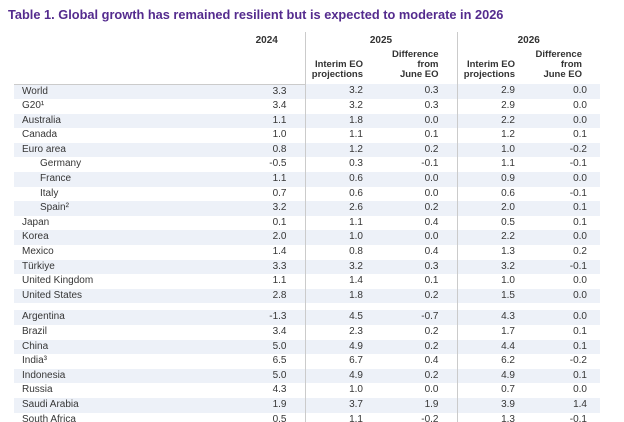  I want to click on table-row: Russia 4.3 1.0 0.0 0.7 0.0, so click(307, 390).